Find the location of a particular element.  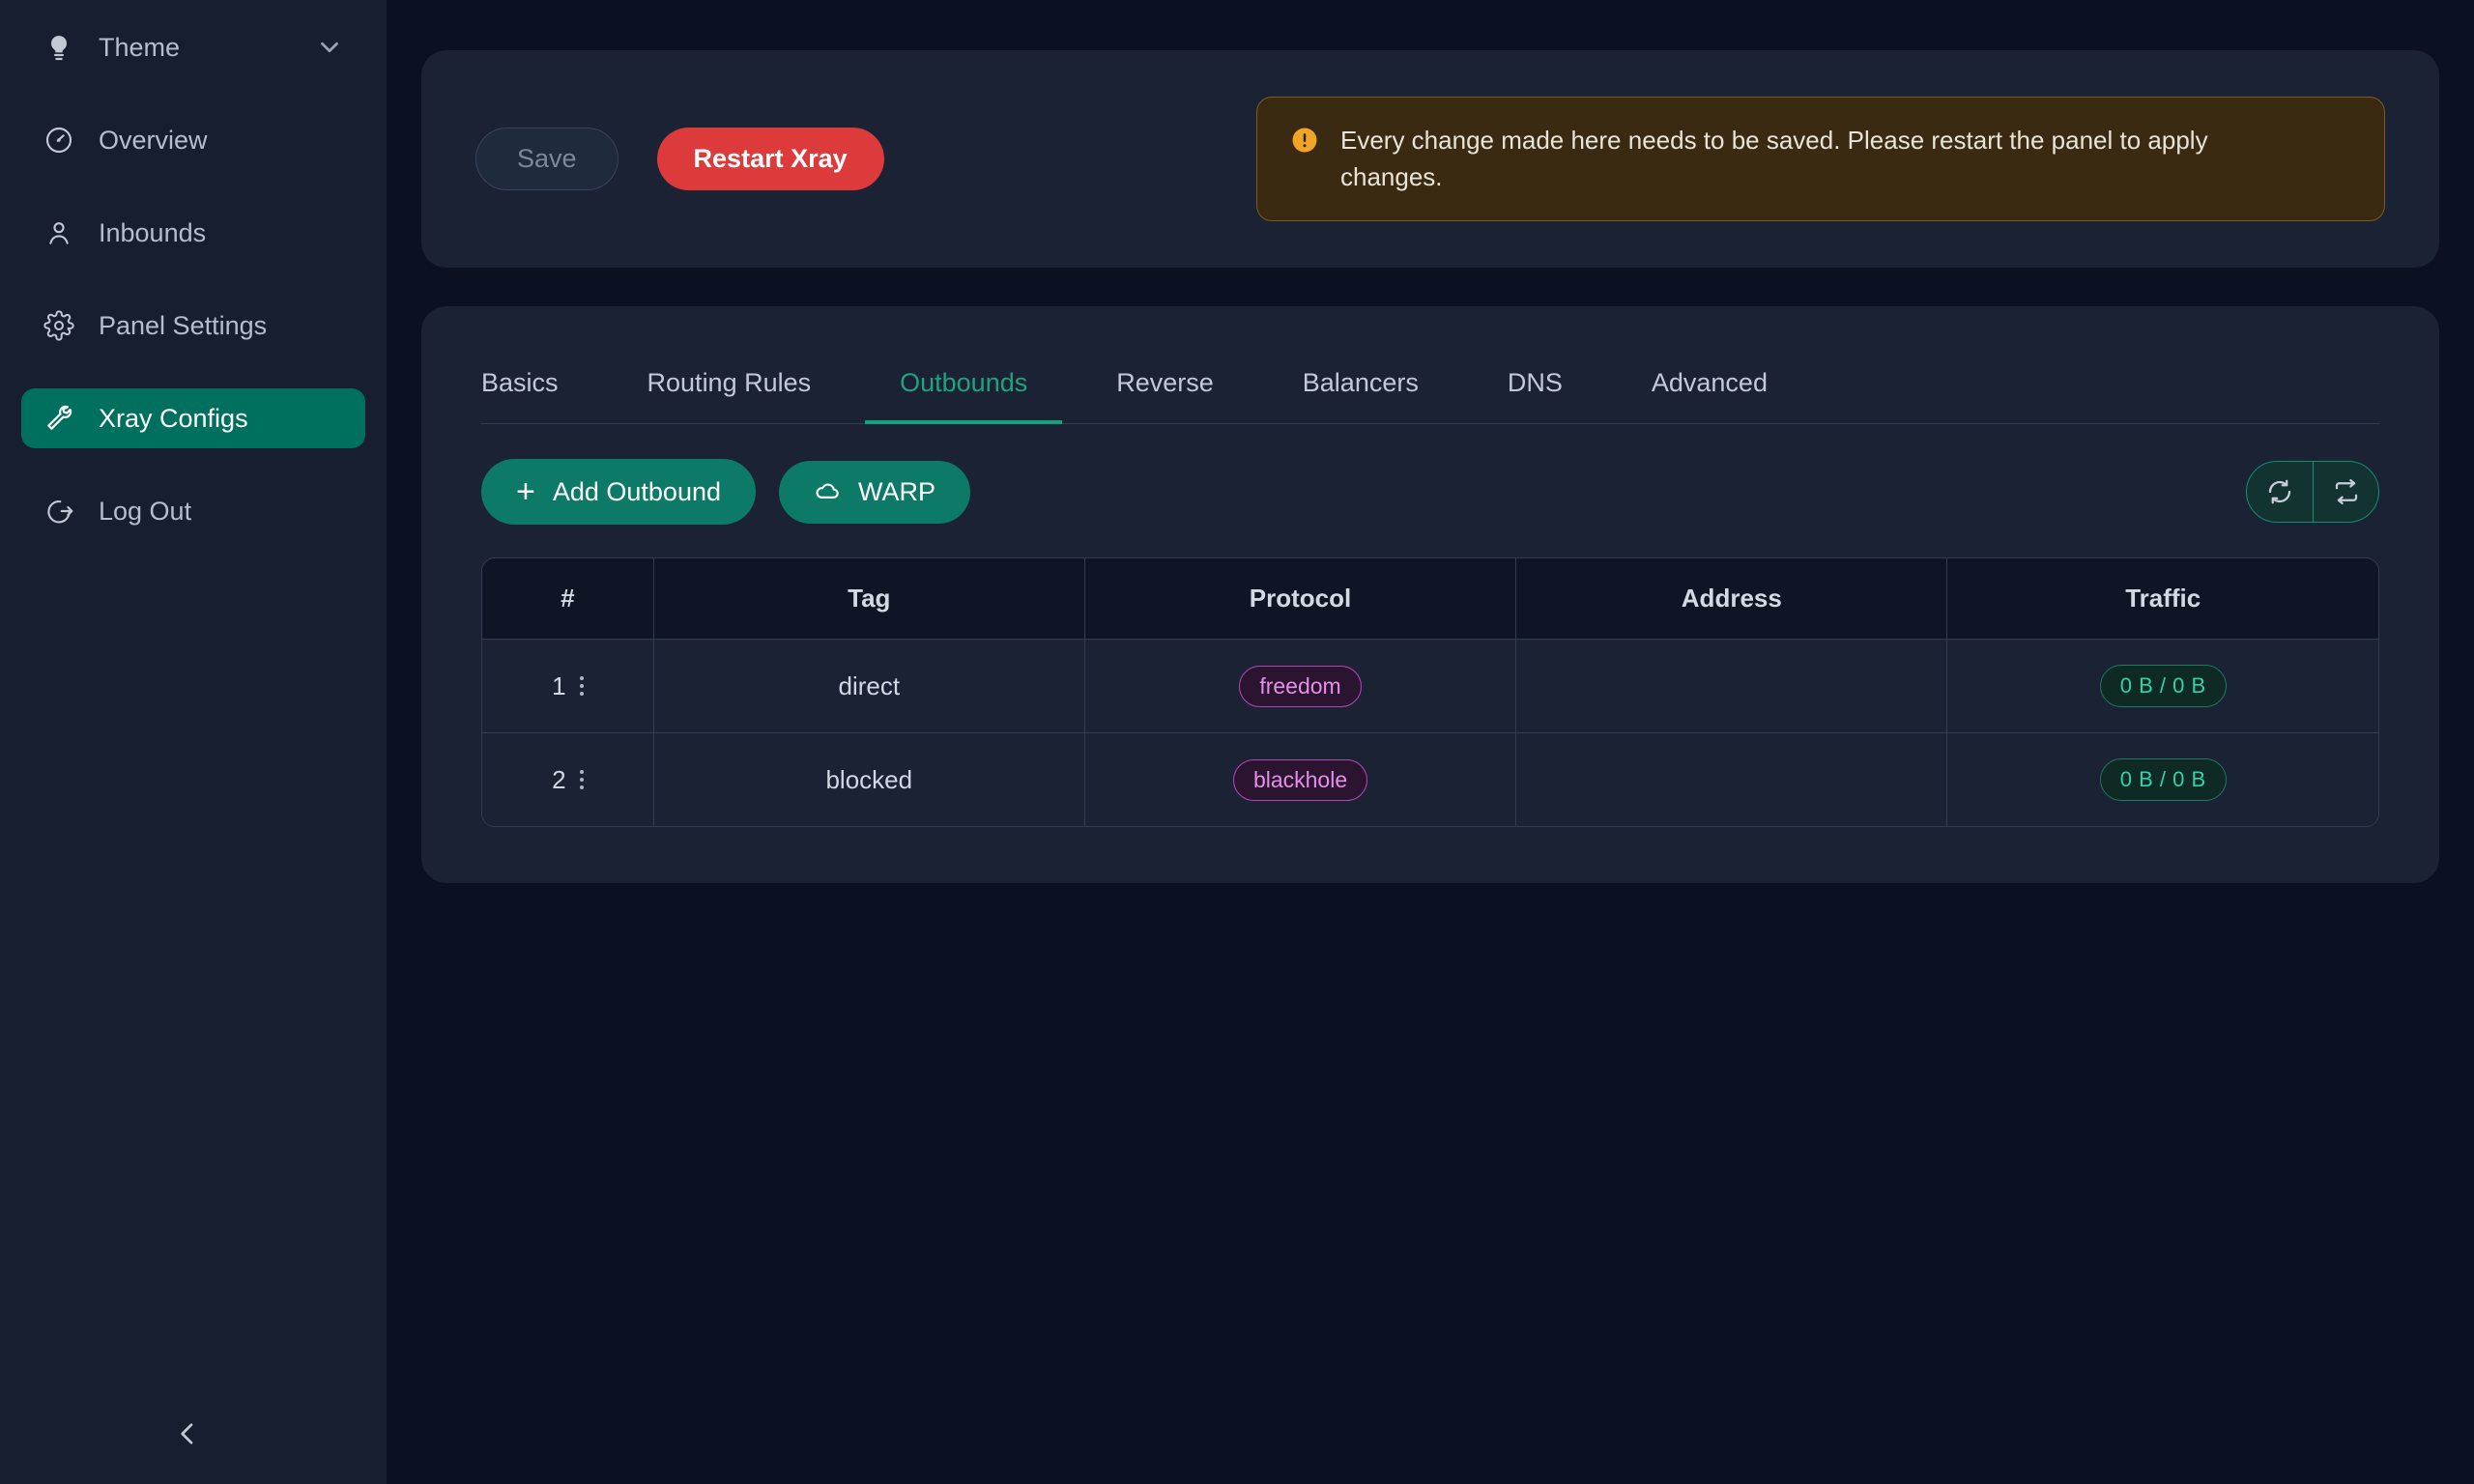

column-header-address: Address is located at coordinates (1731, 599).